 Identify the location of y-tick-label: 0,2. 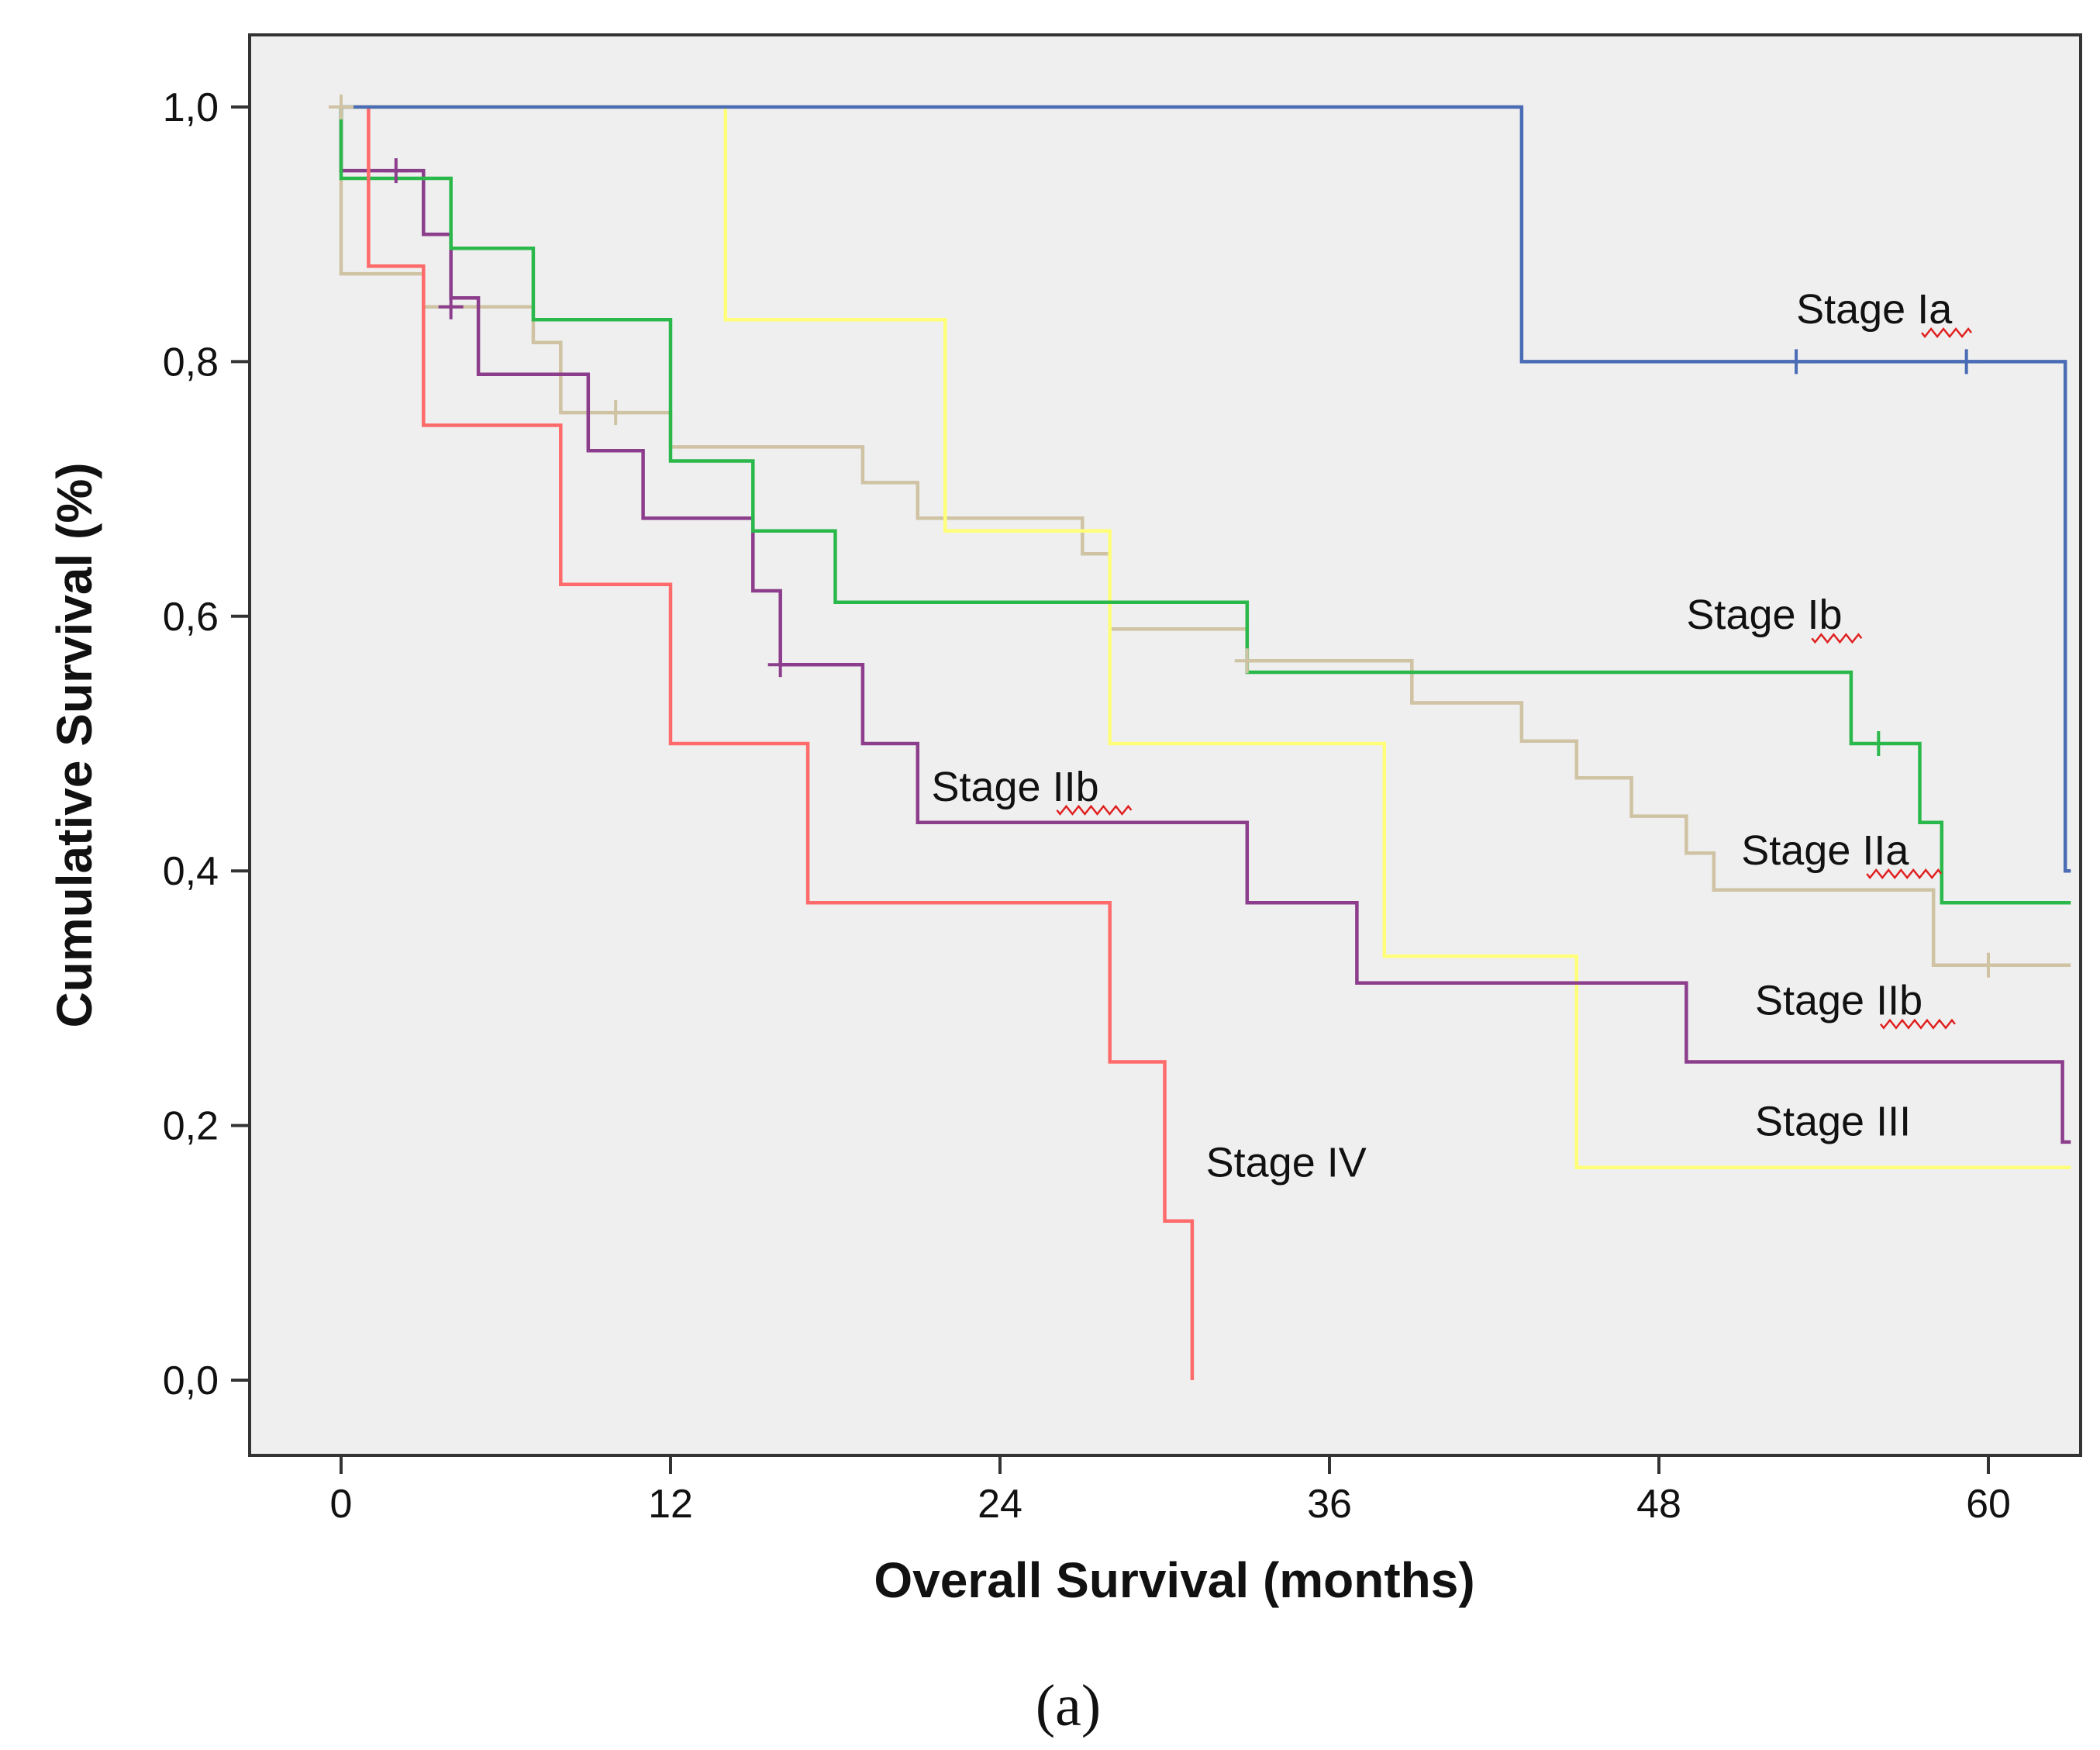
(191, 1127).